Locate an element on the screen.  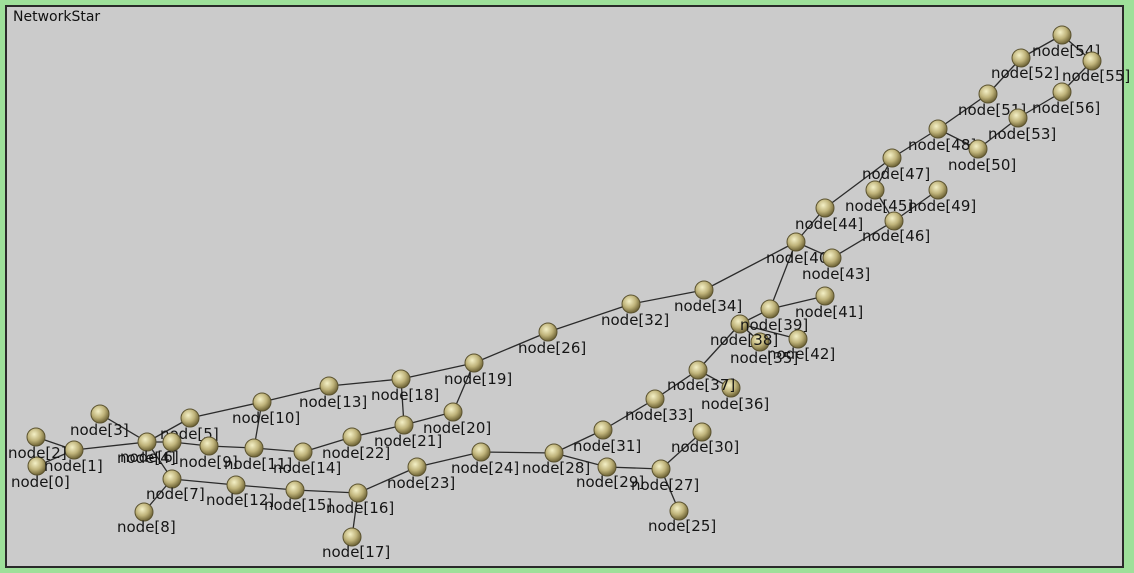
graph-node: node[34] is located at coordinates (708, 297).